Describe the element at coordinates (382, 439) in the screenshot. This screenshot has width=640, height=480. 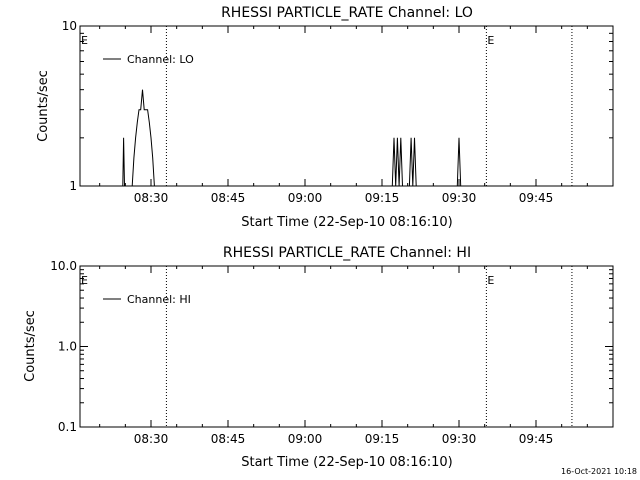
I see `hi-x-tick-label: 09:15` at that location.